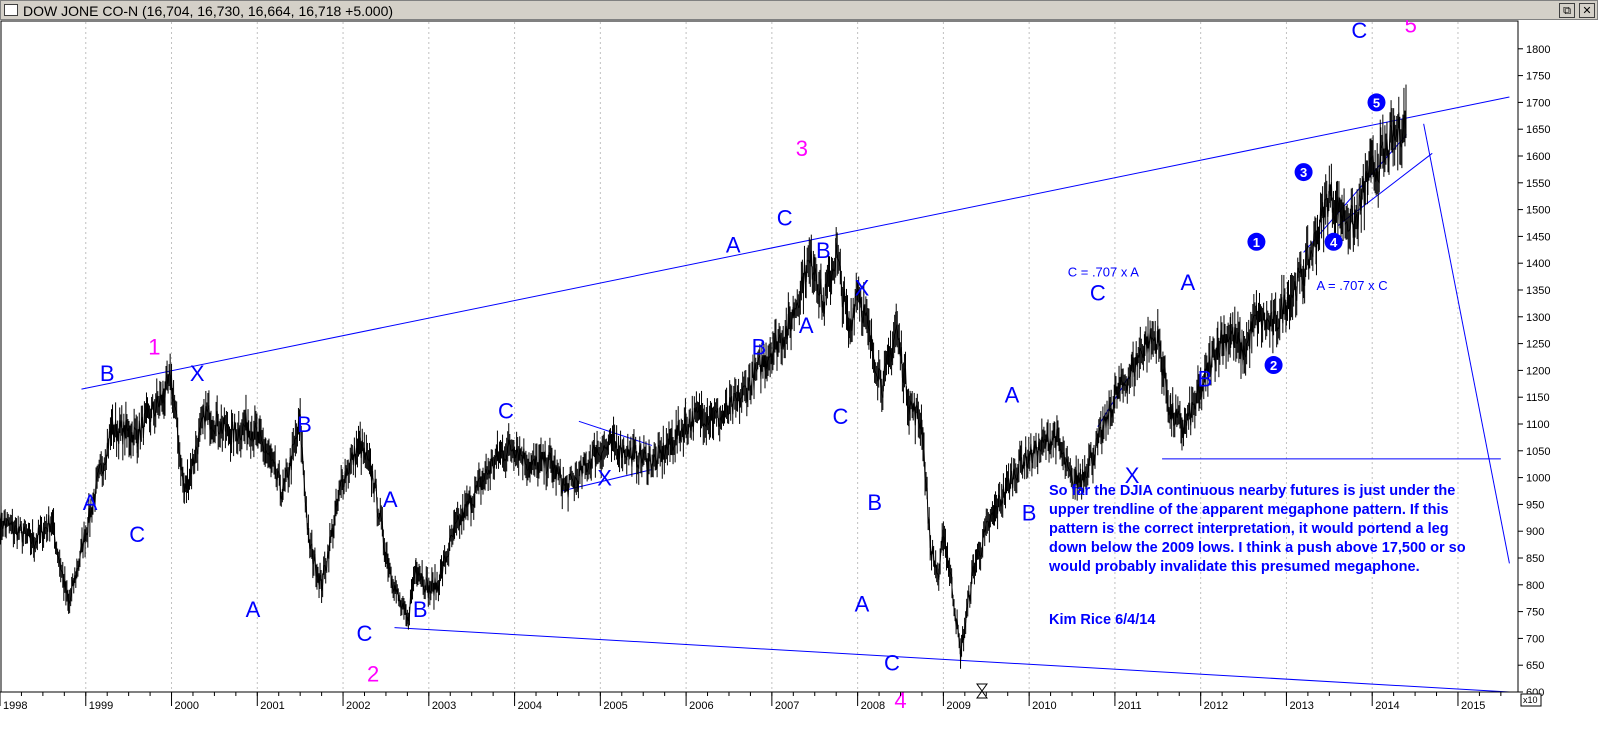 This screenshot has width=1600, height=733. What do you see at coordinates (1535, 559) in the screenshot?
I see `y-tick-label: 850` at bounding box center [1535, 559].